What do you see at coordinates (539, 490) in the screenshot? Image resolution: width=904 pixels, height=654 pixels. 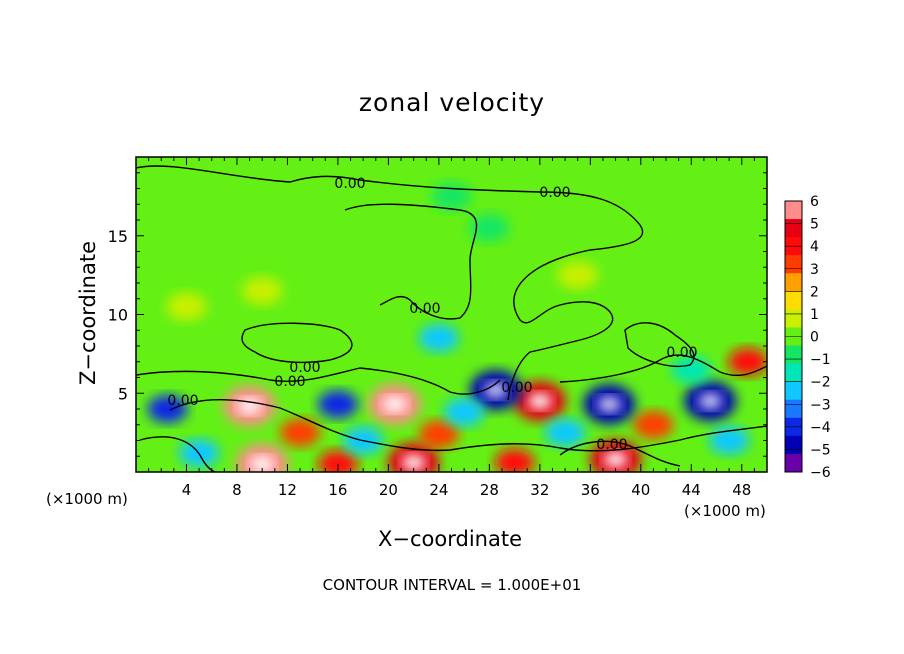 I see `x-tick-label: 32` at bounding box center [539, 490].